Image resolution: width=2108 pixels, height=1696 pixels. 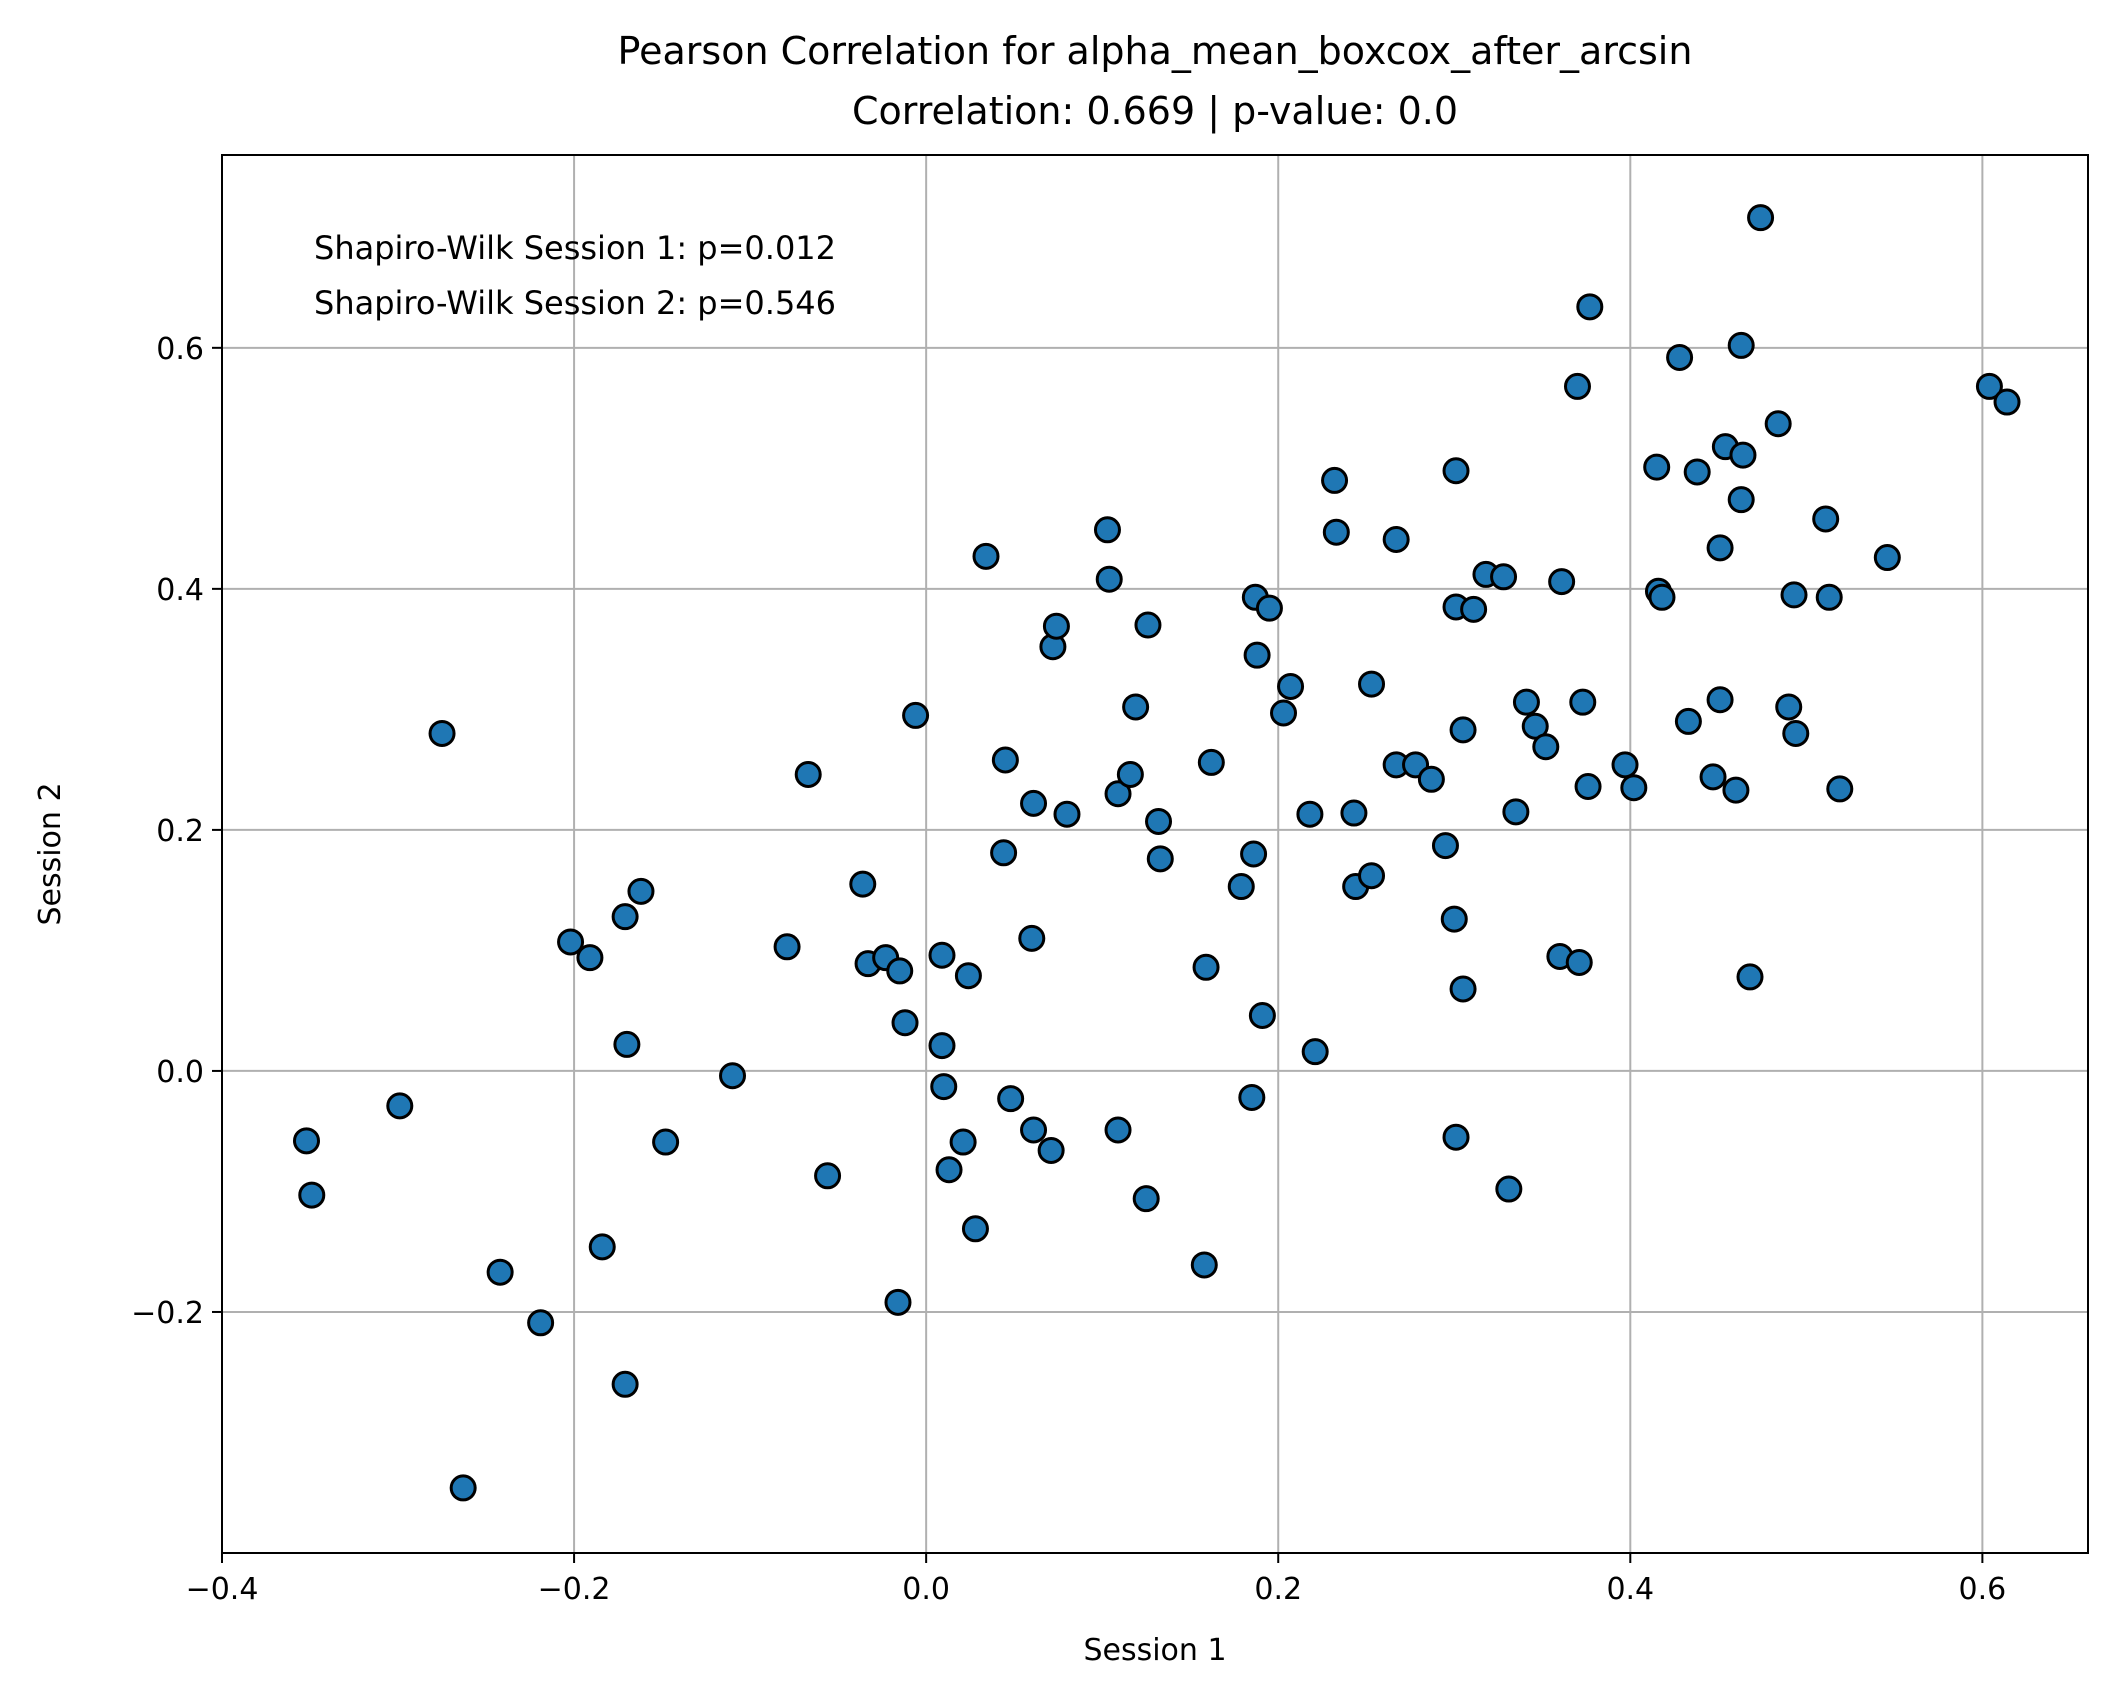 I want to click on x-tick-label: −0.2, so click(x=574, y=1589).